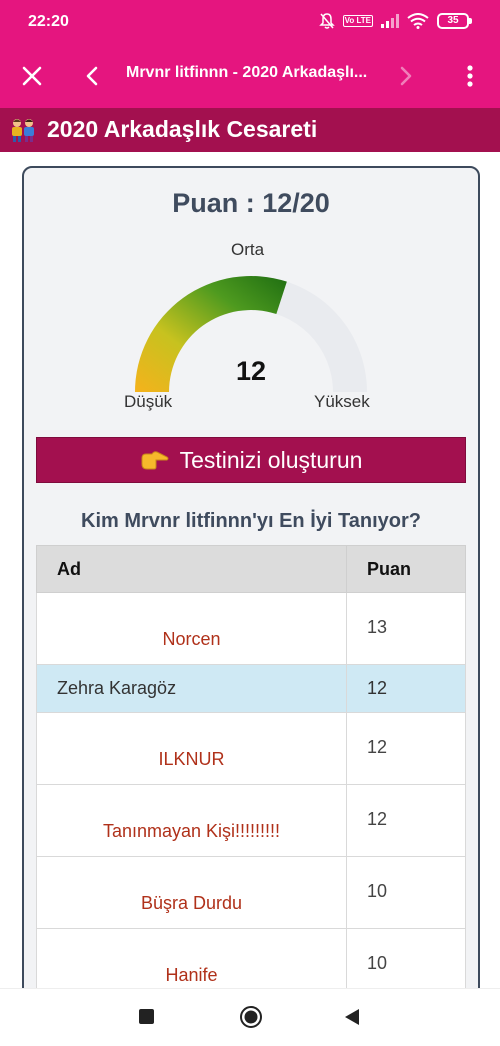 This screenshot has width=500, height=1046. I want to click on table-row: ILKNUR 12, so click(251, 748).